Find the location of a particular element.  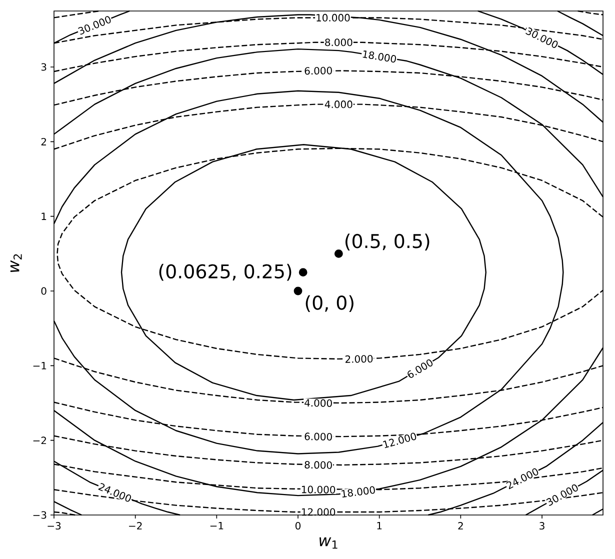

y-tick-label: −2 is located at coordinates (39, 440).